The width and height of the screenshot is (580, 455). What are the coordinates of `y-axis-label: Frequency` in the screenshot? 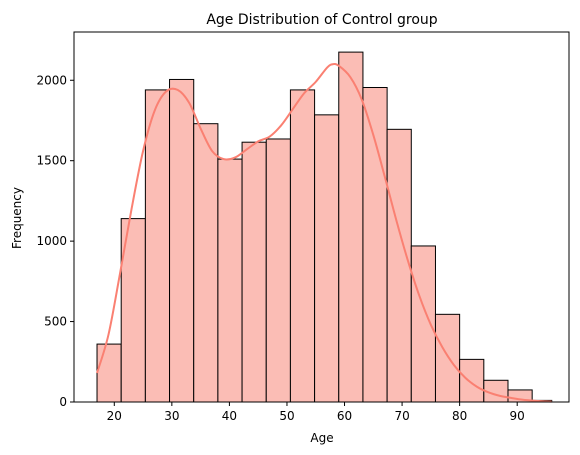 It's located at (17, 218).